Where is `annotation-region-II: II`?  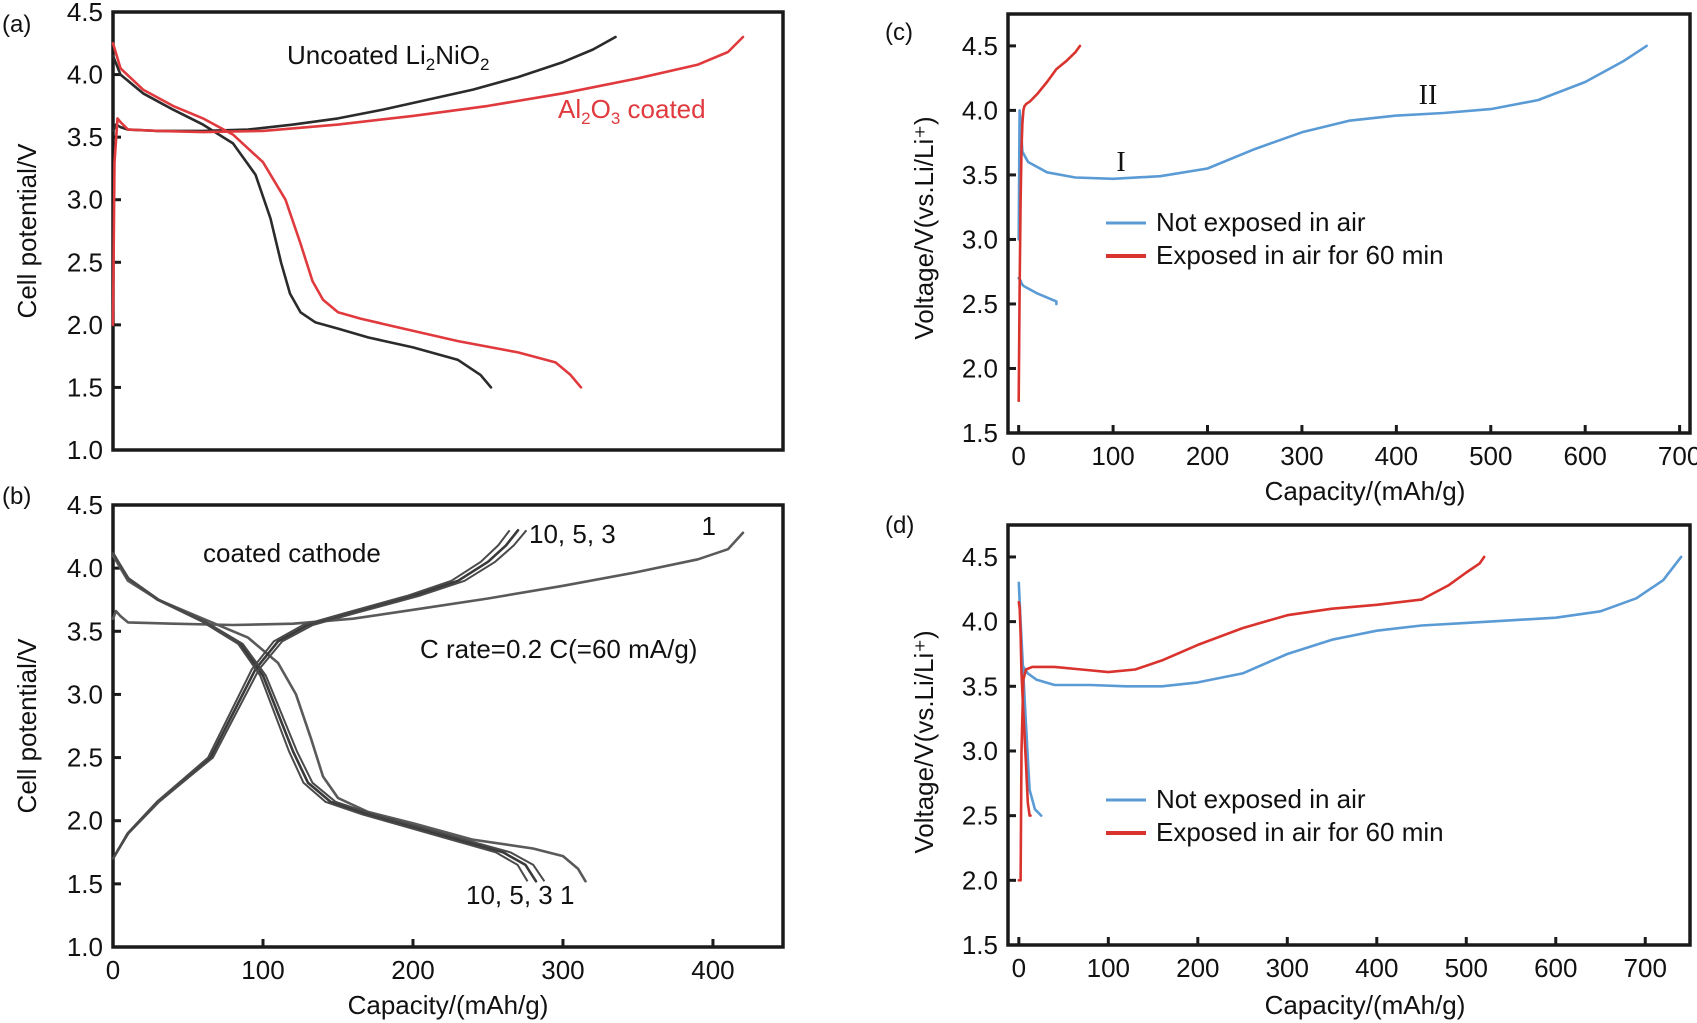 annotation-region-II: II is located at coordinates (1428, 95).